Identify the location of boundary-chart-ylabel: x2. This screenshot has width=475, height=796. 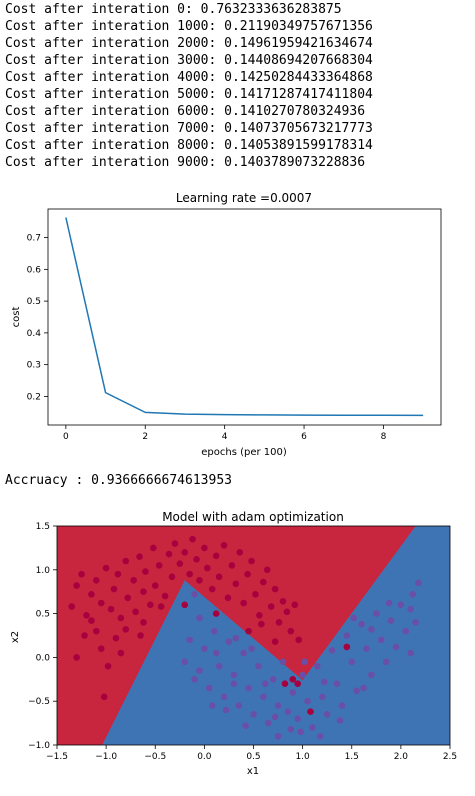
(15, 637).